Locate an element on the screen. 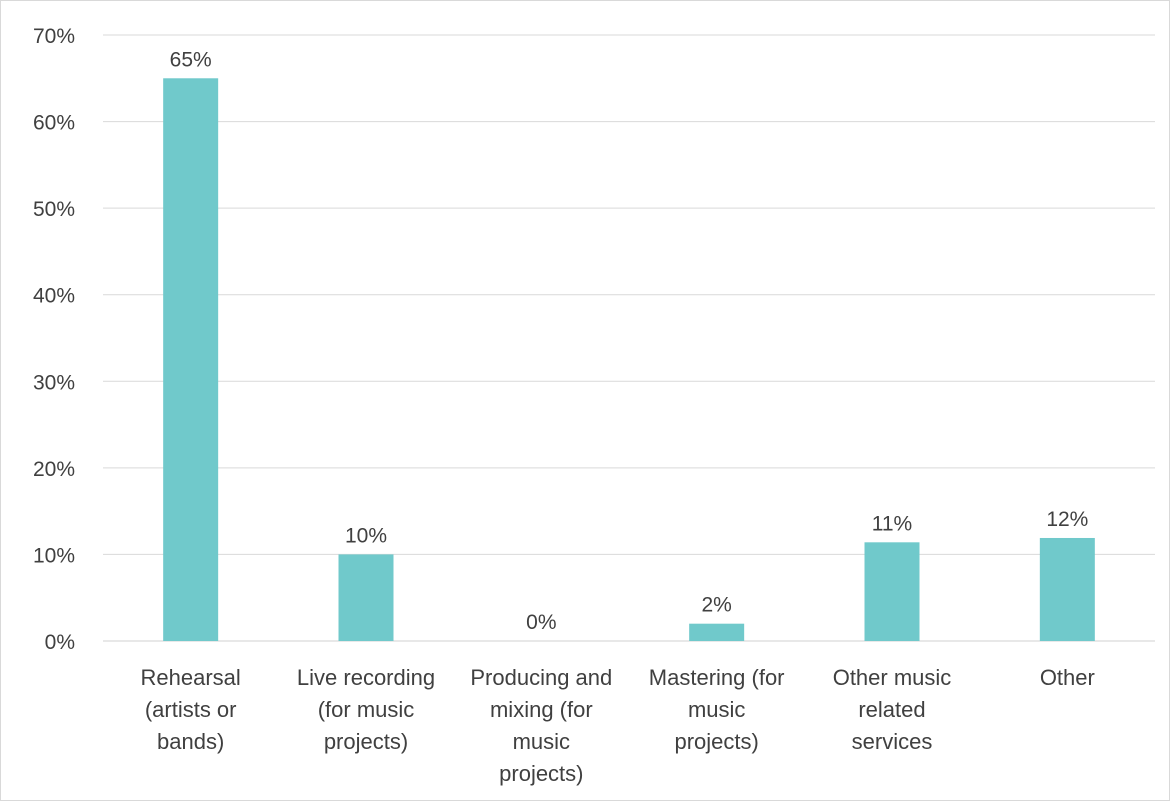 This screenshot has height=801, width=1170. category-label-line: Producing and is located at coordinates (541, 677).